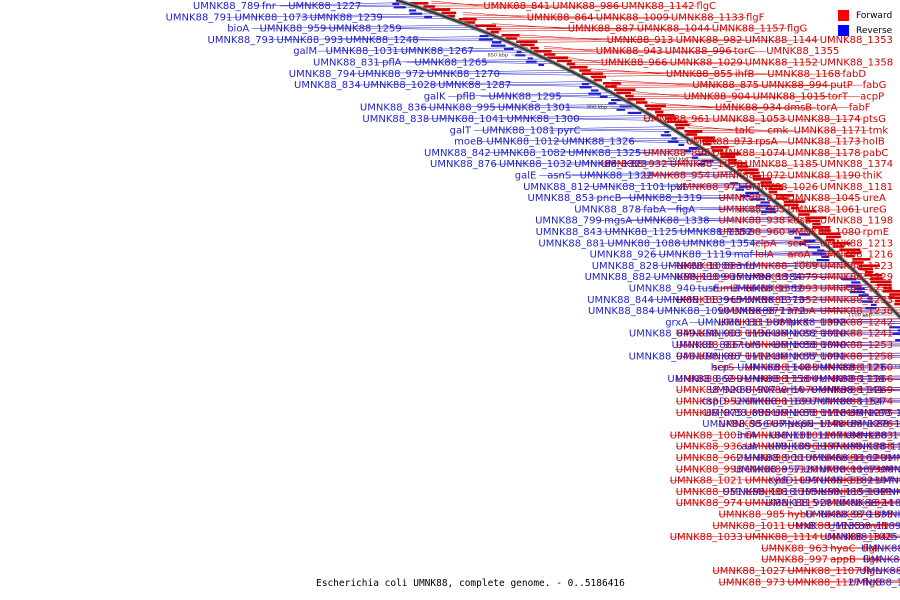  Describe the element at coordinates (781, 435) in the screenshot. I see `forward-gene-label: UMNK88_1110` at that location.